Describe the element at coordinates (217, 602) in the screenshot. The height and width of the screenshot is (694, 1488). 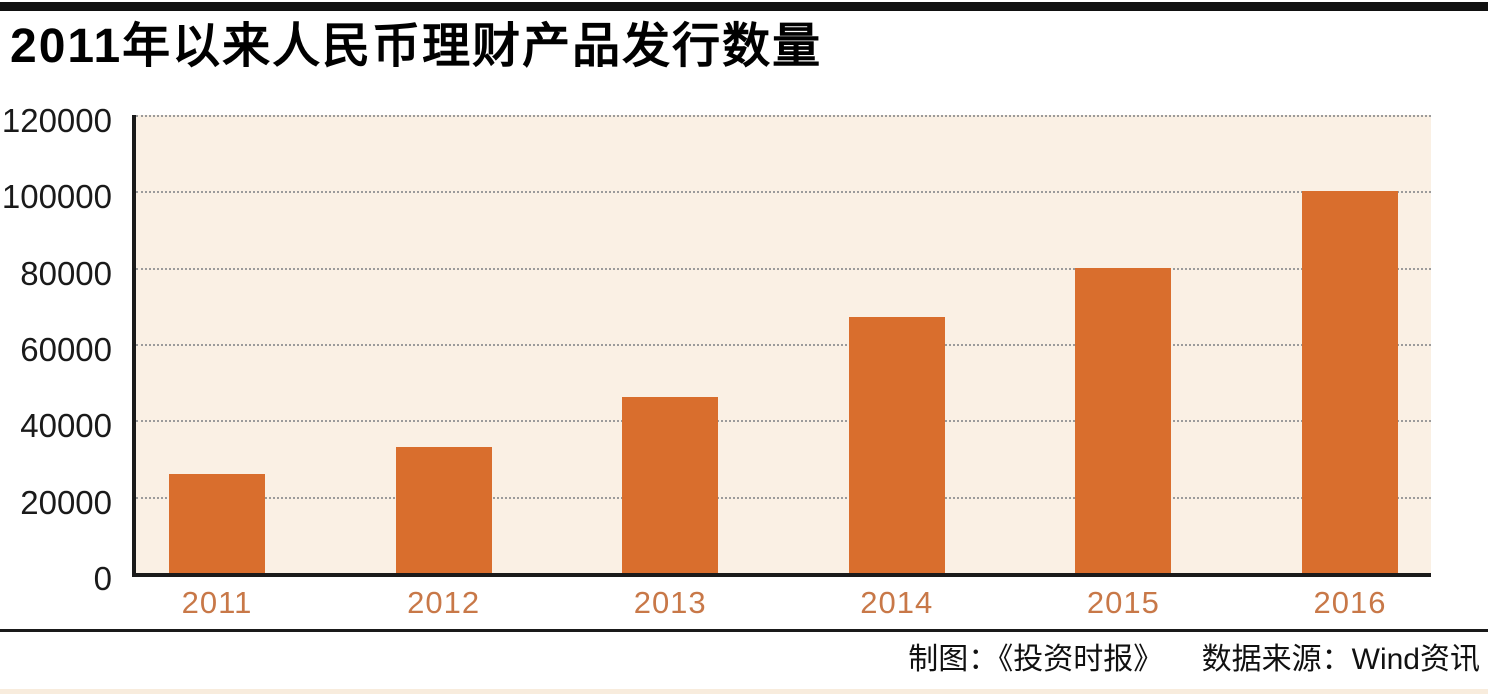
I see `x-tick-label-2011: 2011` at that location.